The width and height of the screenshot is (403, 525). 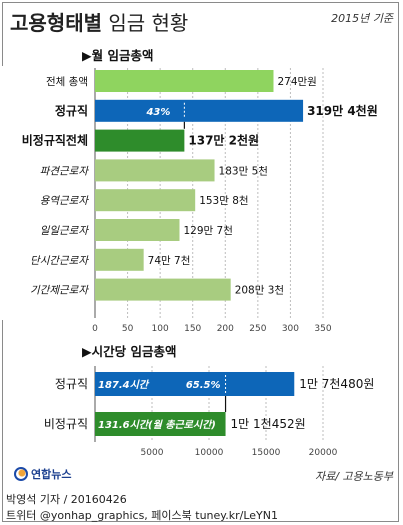 What do you see at coordinates (192, 329) in the screenshot?
I see `chart1-tick-label: 150` at bounding box center [192, 329].